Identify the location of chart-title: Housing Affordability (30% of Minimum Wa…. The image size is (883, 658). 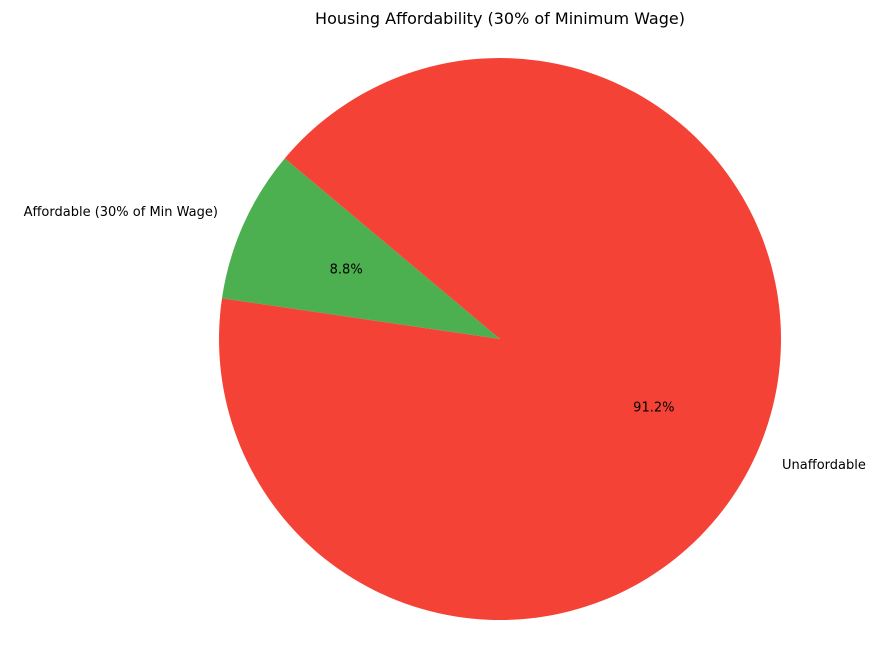
(500, 18).